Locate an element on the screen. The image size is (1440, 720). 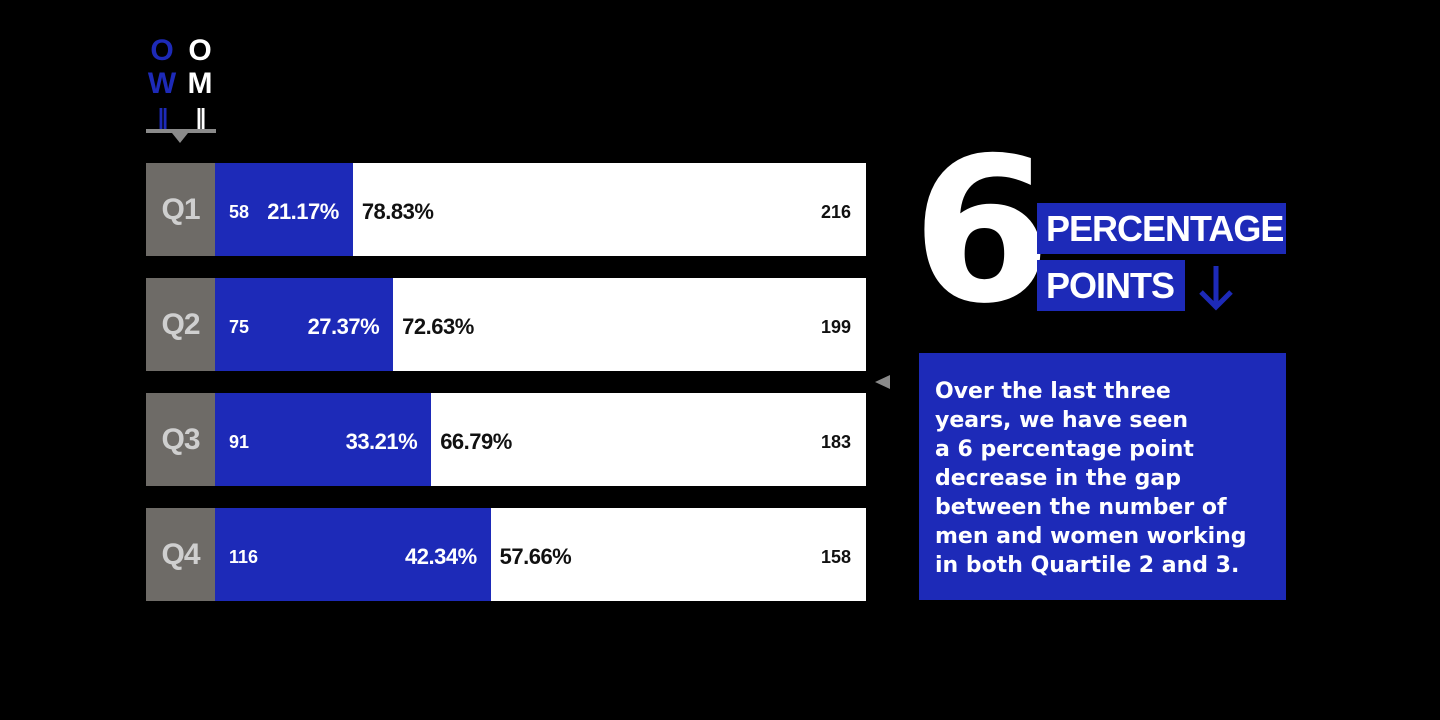
legend-divider is located at coordinates (181, 131).